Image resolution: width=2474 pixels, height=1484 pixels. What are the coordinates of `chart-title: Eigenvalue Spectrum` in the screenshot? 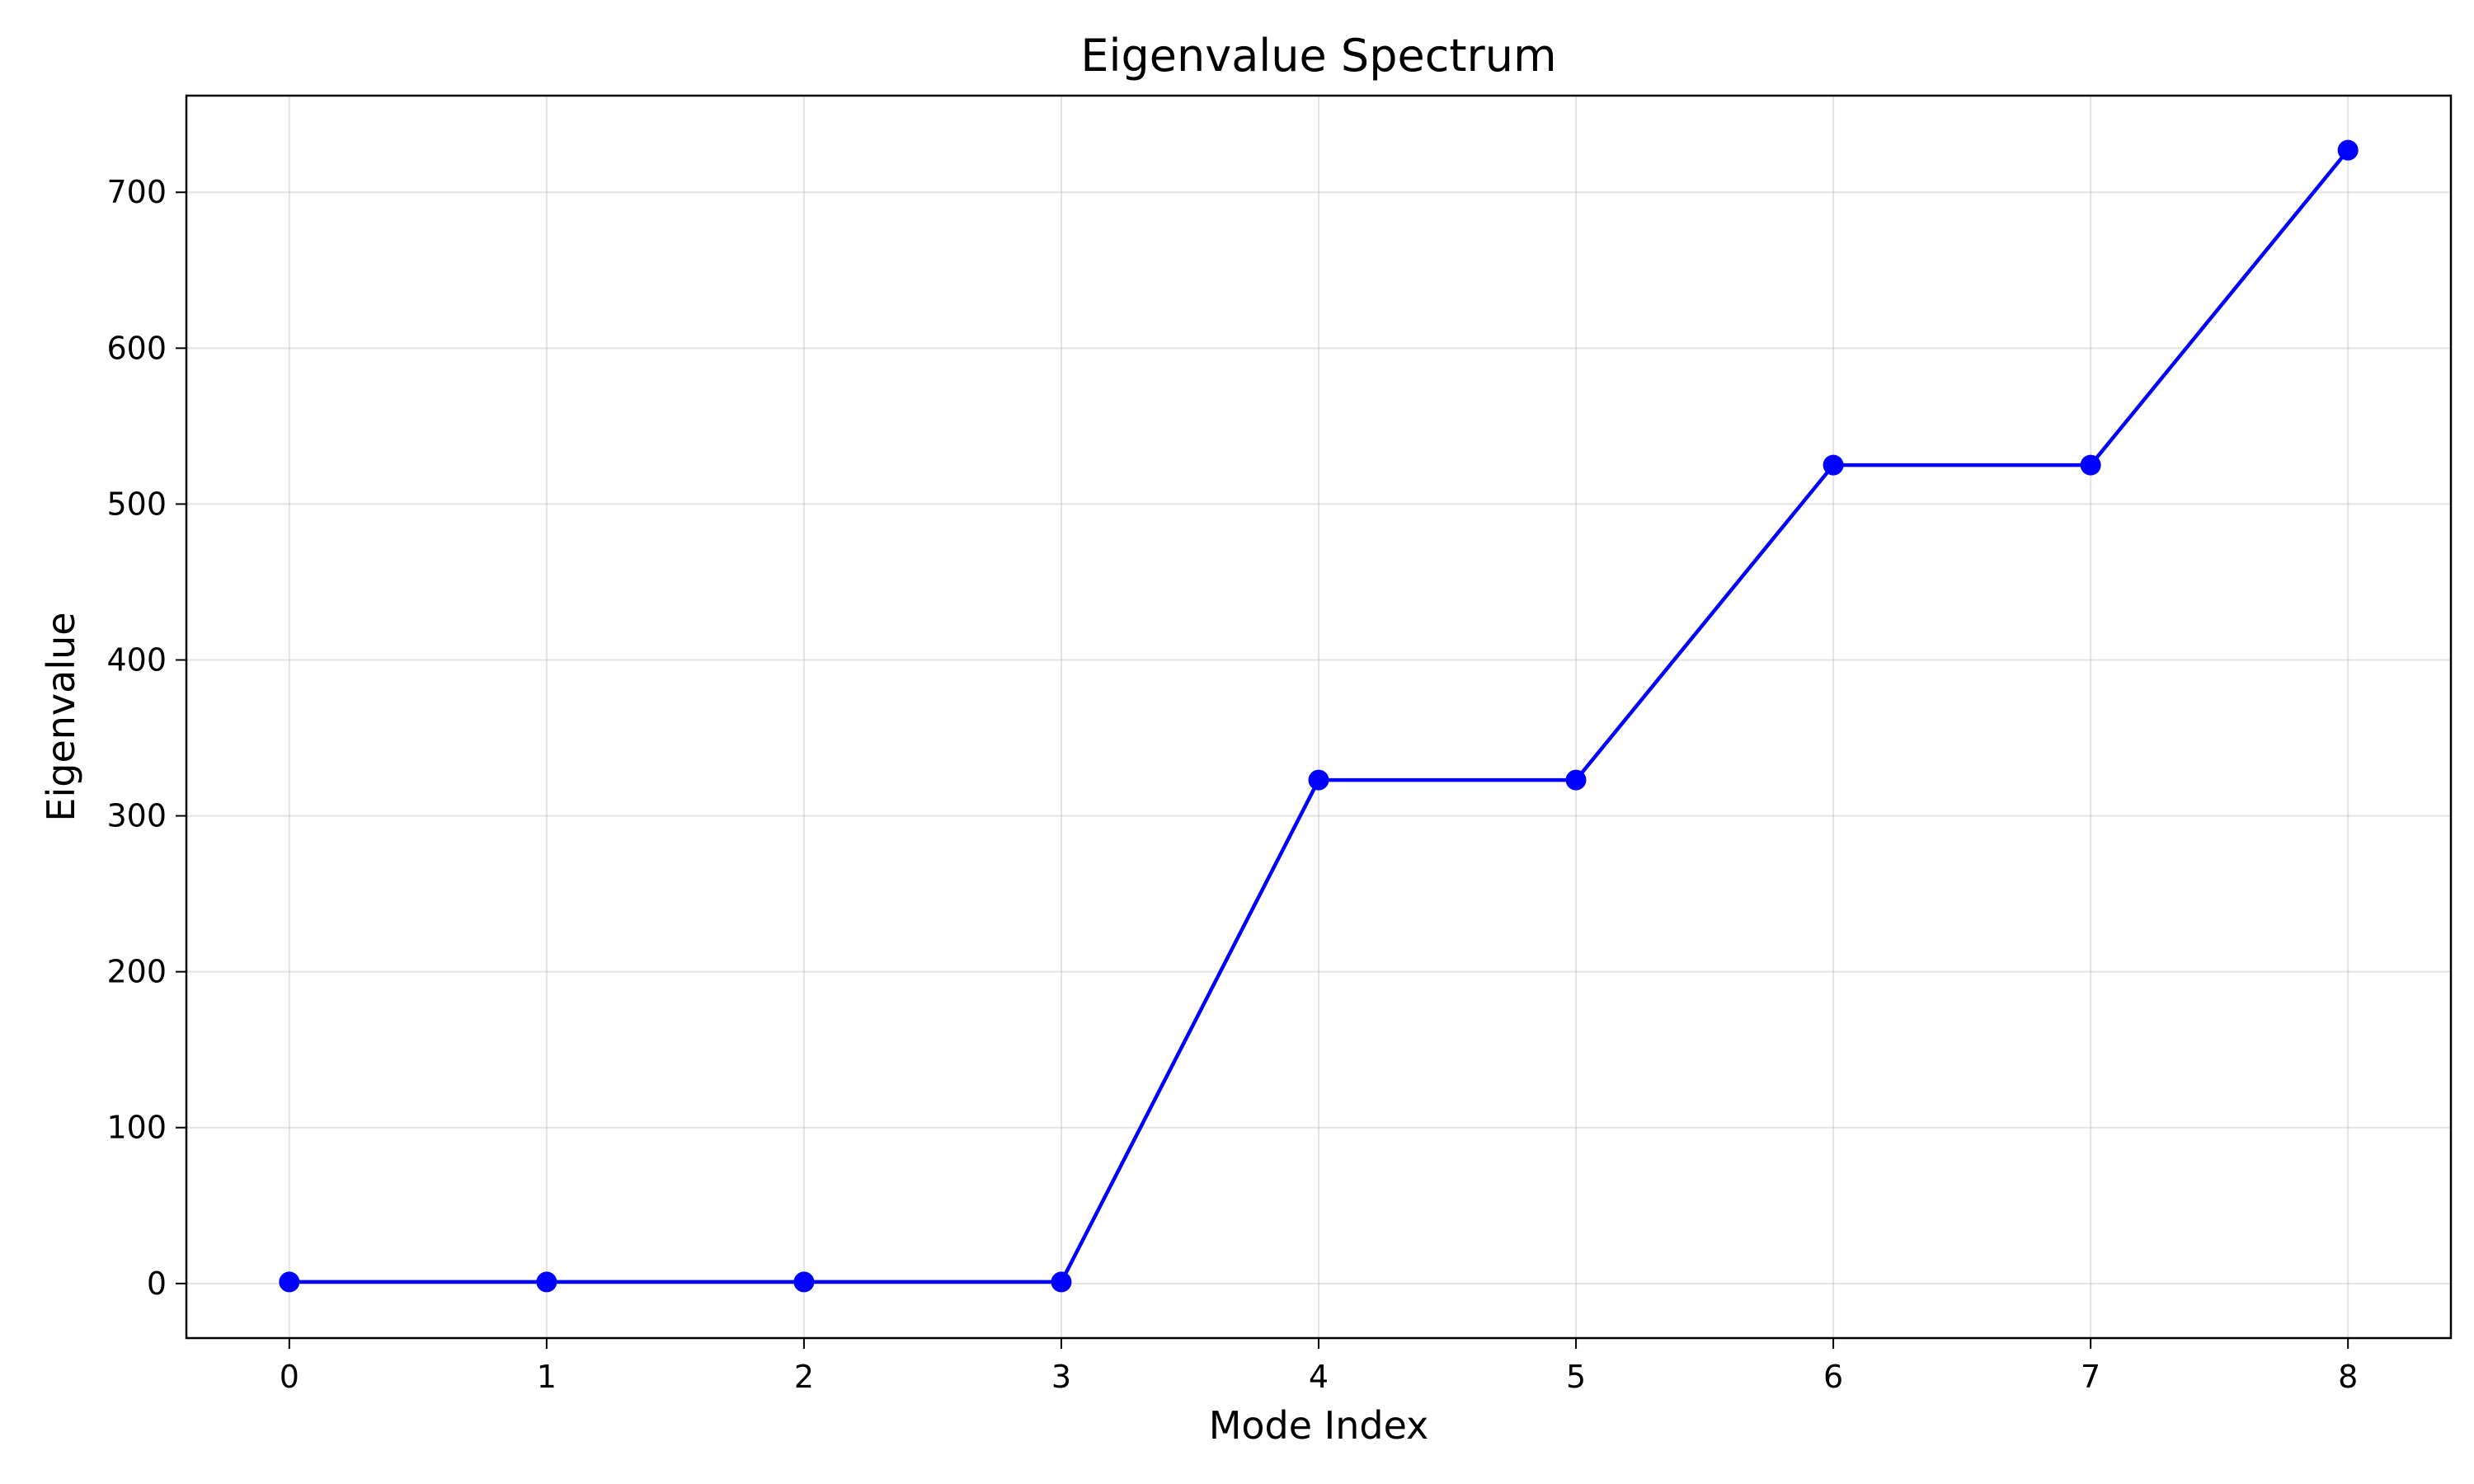 It's located at (1318, 56).